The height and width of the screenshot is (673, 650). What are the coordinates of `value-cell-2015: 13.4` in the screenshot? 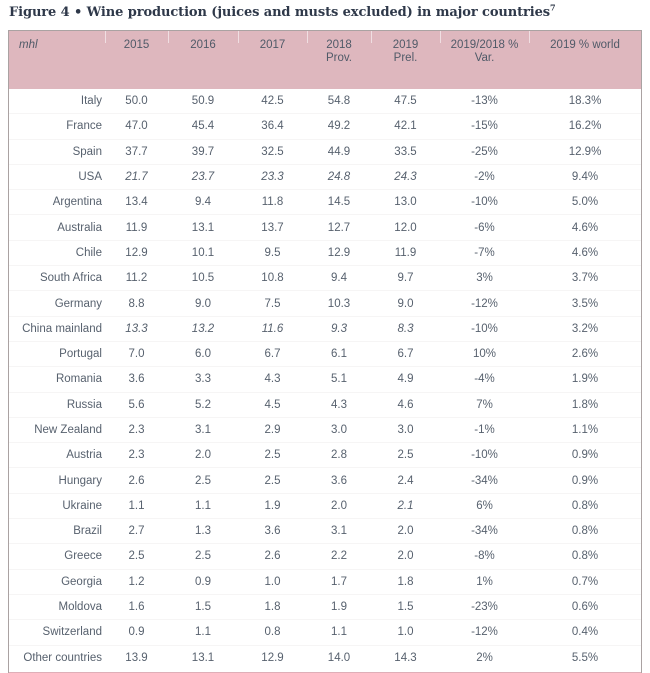 It's located at (136, 202).